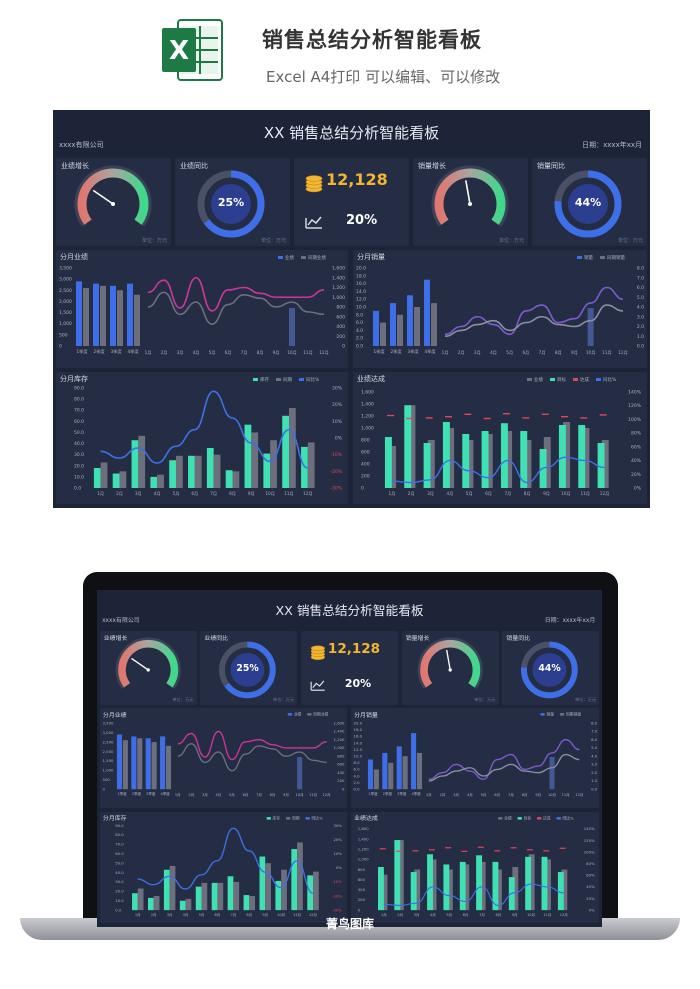 The width and height of the screenshot is (700, 989). What do you see at coordinates (361, 276) in the screenshot?
I see `y-tick: 18.0` at bounding box center [361, 276].